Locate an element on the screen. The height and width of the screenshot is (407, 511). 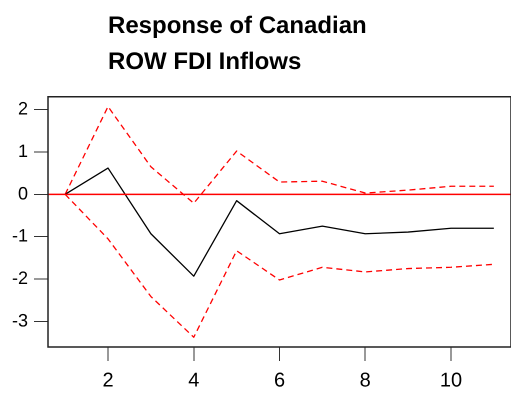
x-tick-label: 10 is located at coordinates (451, 381).